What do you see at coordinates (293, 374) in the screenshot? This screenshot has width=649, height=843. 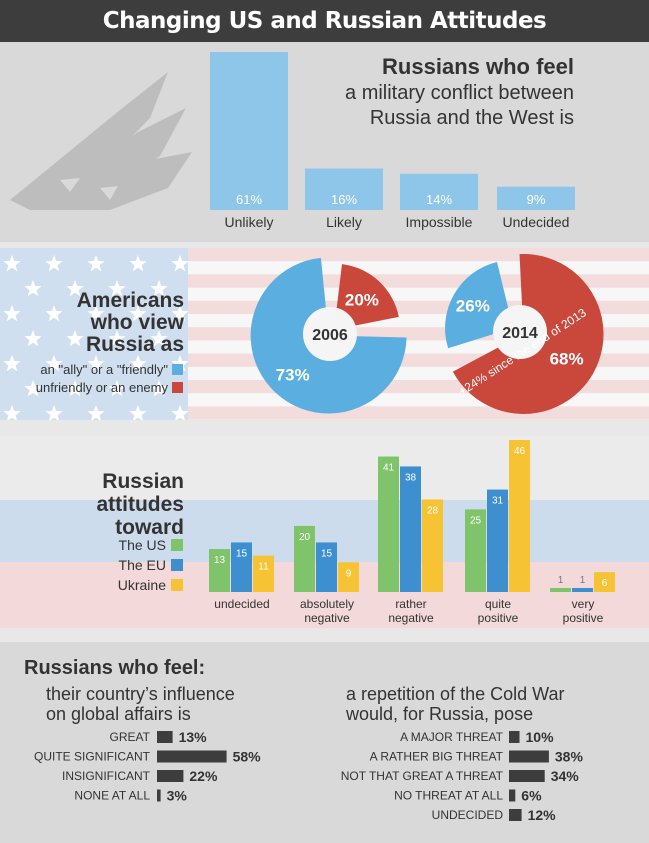 I see `data-label: 73%` at bounding box center [293, 374].